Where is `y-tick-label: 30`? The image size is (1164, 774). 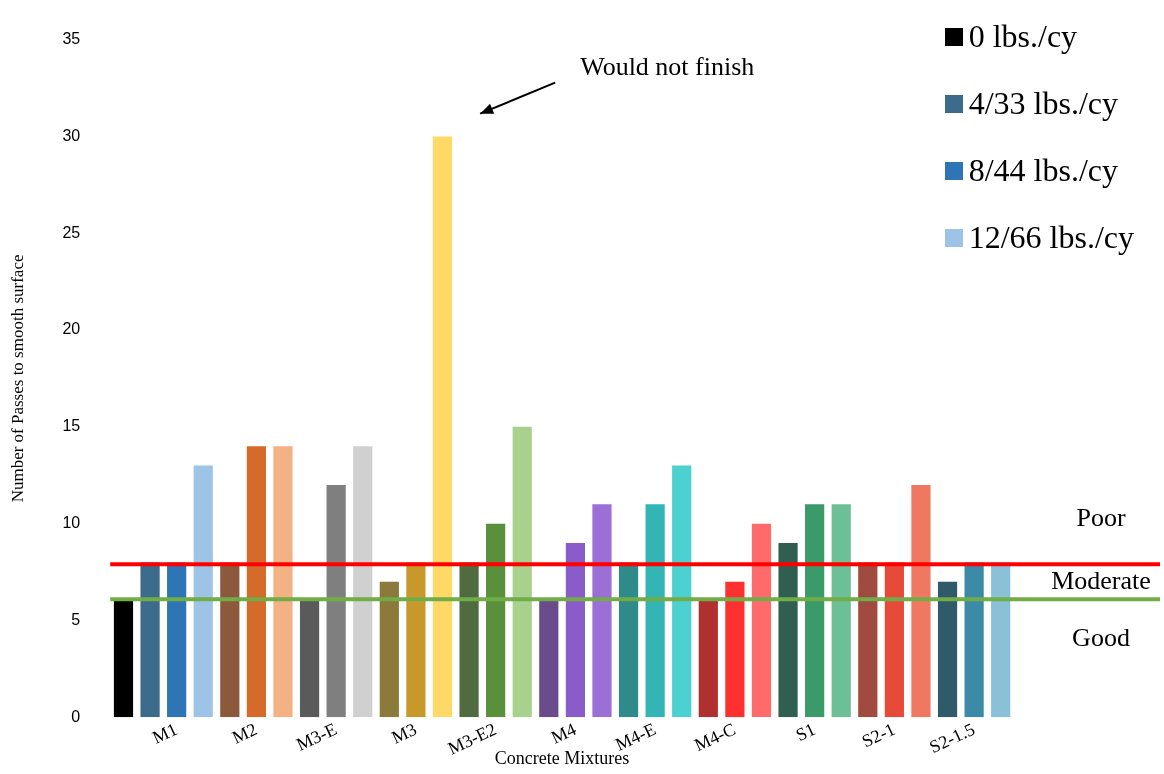 y-tick-label: 30 is located at coordinates (71, 135).